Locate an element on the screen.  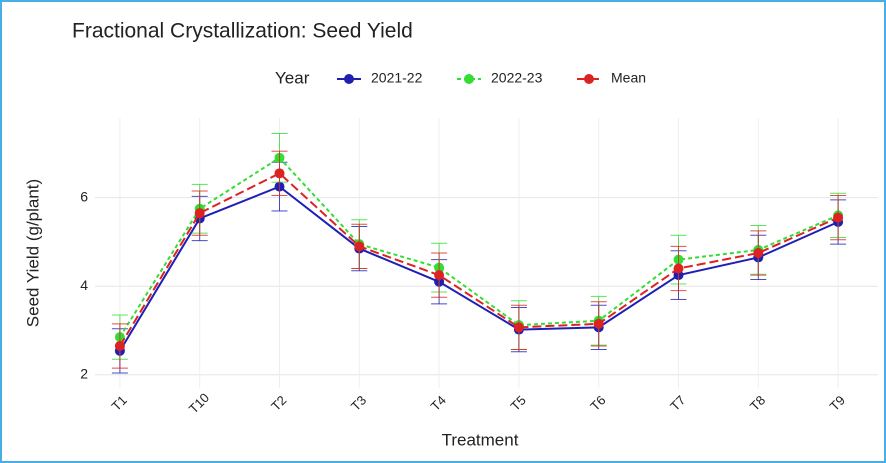
x-axis-label: Treatment is located at coordinates (480, 439).